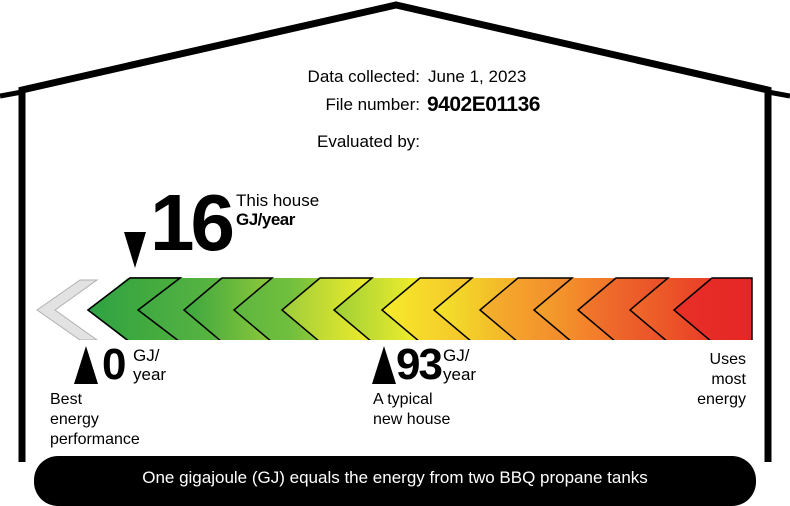 The image size is (790, 506). I want to click on min-desc-line2: energy, so click(74, 419).